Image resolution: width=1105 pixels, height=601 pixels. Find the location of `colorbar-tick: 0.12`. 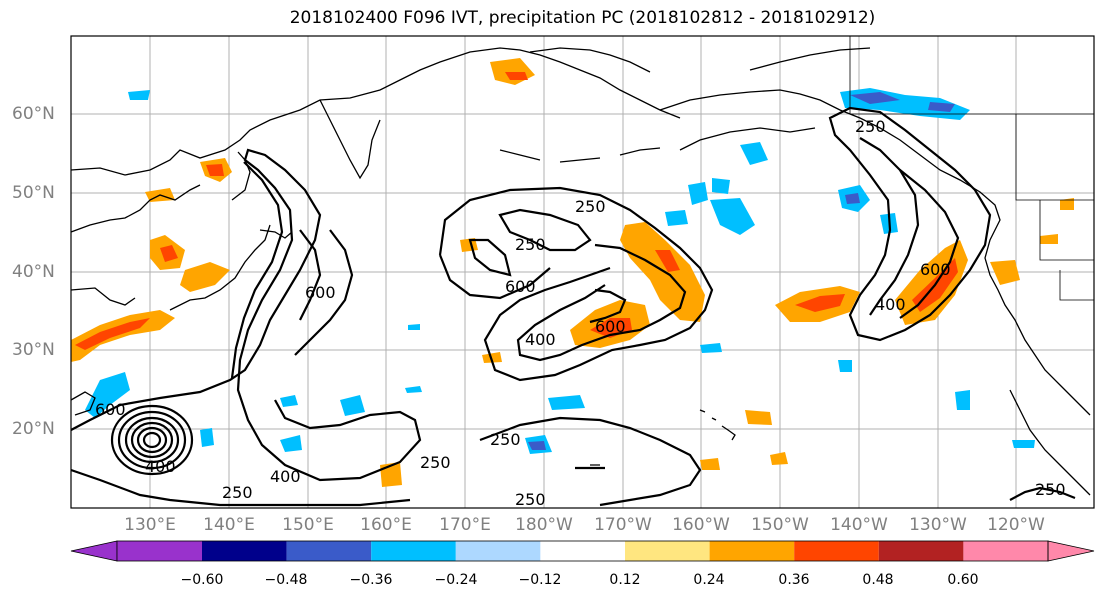

colorbar-tick: 0.12 is located at coordinates (625, 580).